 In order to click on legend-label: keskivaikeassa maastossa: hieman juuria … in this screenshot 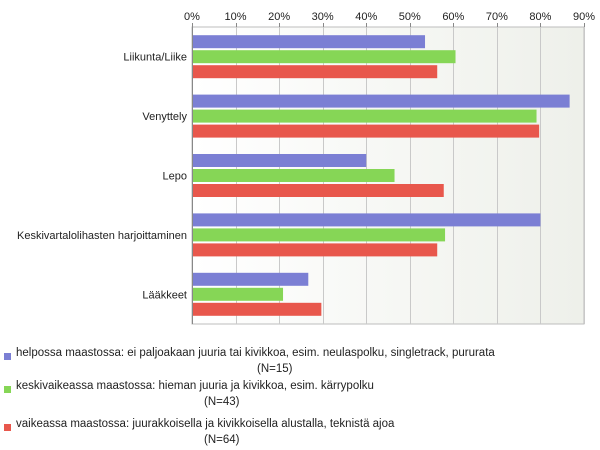, I will do `click(195, 386)`.